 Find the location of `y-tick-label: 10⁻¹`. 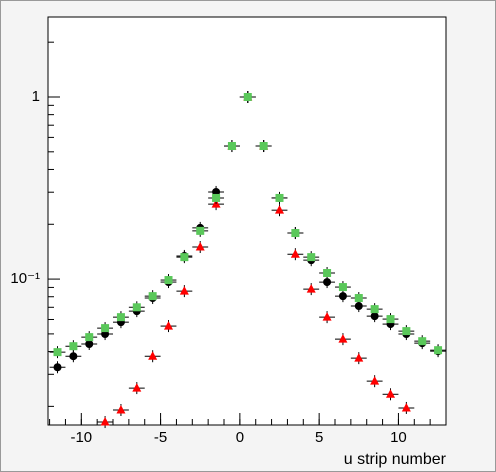

y-tick-label: 10⁻¹ is located at coordinates (25, 278).